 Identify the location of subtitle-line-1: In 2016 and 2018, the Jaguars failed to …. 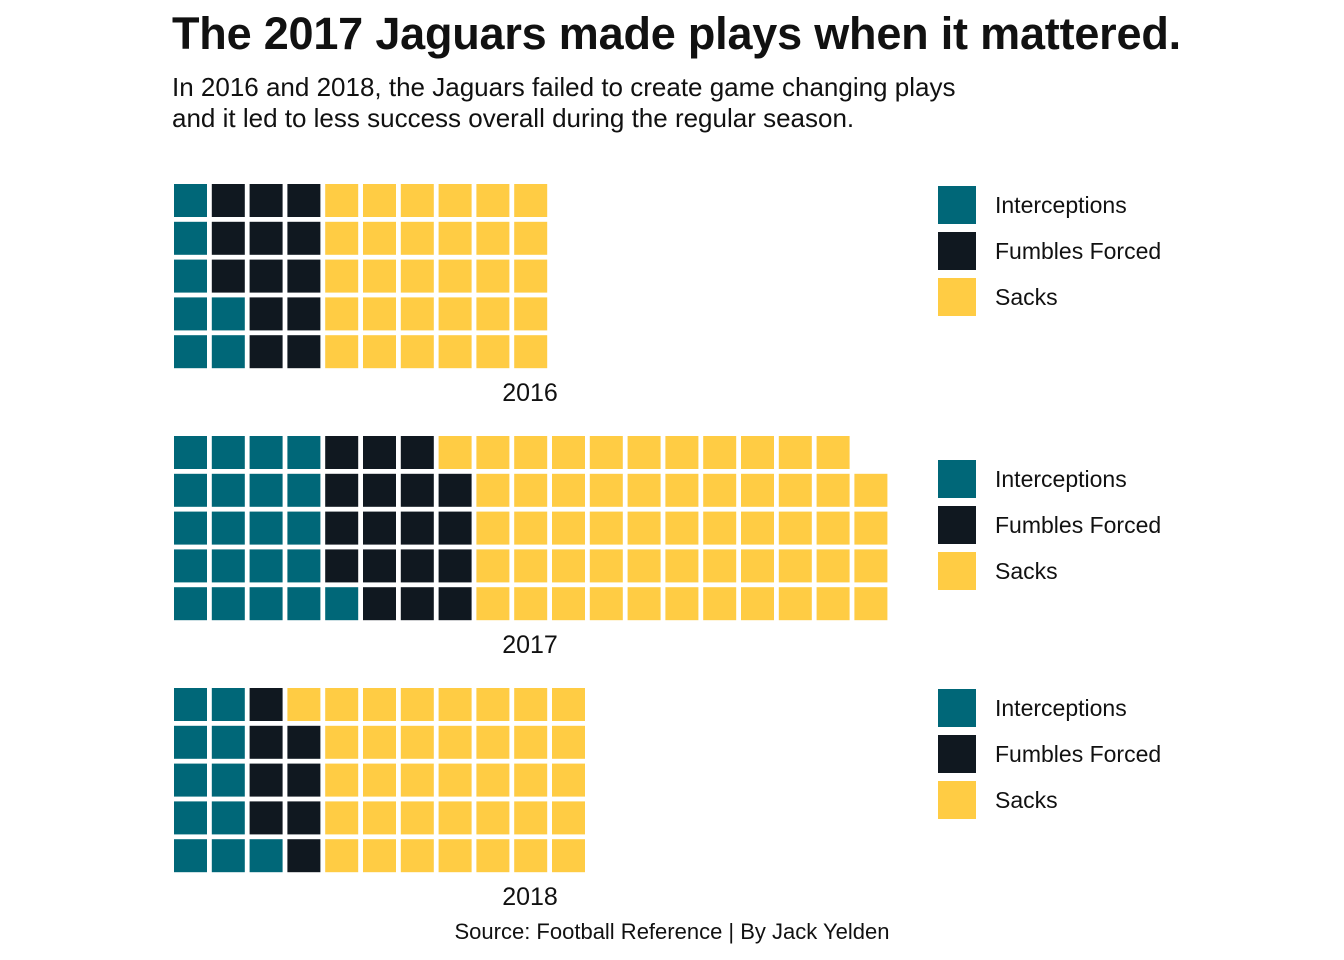
(564, 87).